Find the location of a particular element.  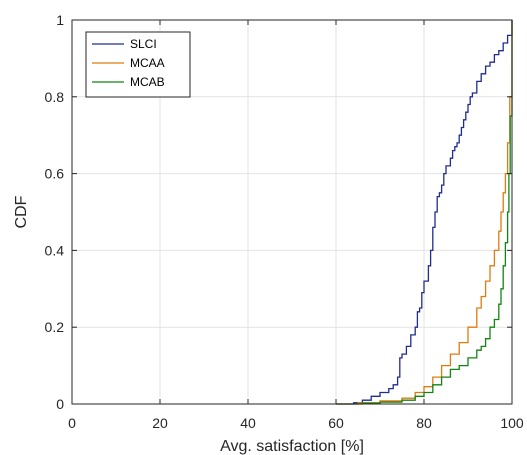

y-tick-label: 0.8 is located at coordinates (55, 97).